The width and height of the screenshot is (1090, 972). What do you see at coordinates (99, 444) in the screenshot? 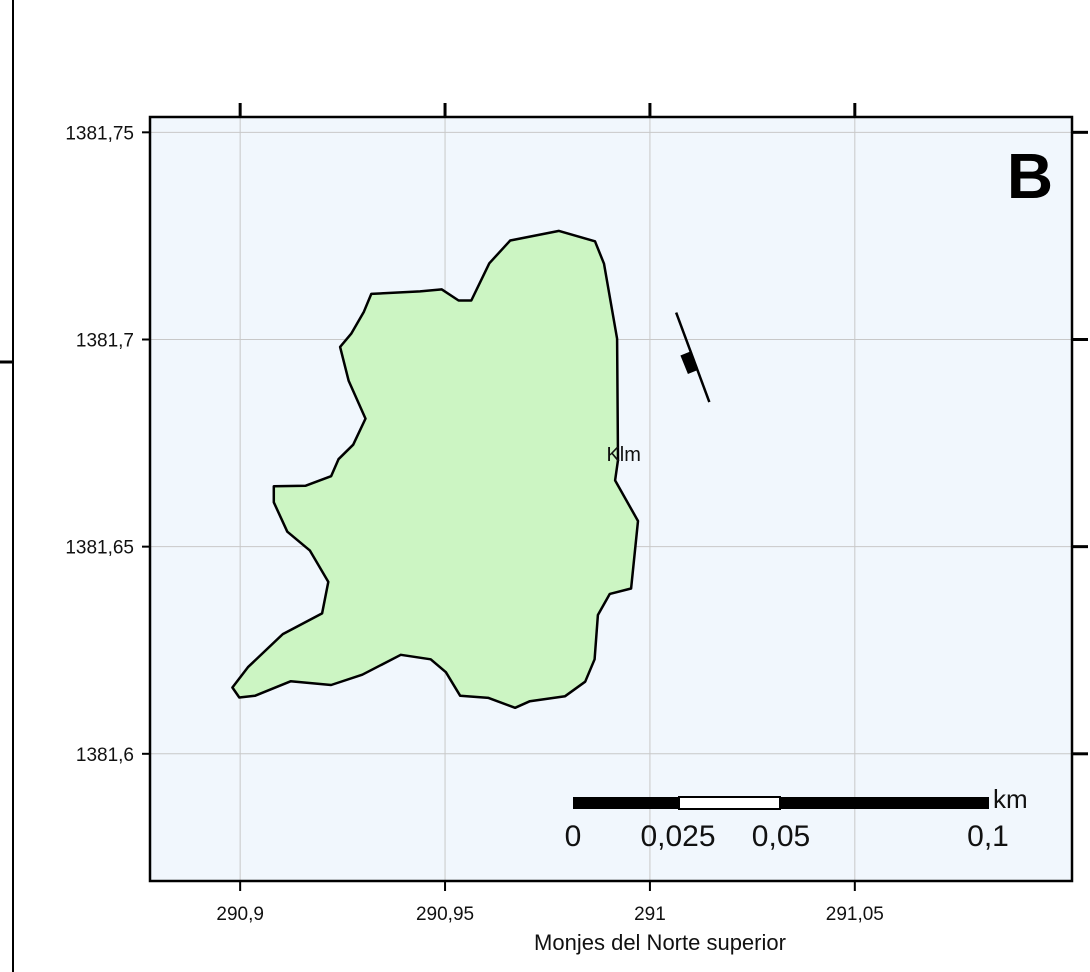
I see `y-tick-labels: 1381,75 1381,7 1381,65 1381,6` at bounding box center [99, 444].